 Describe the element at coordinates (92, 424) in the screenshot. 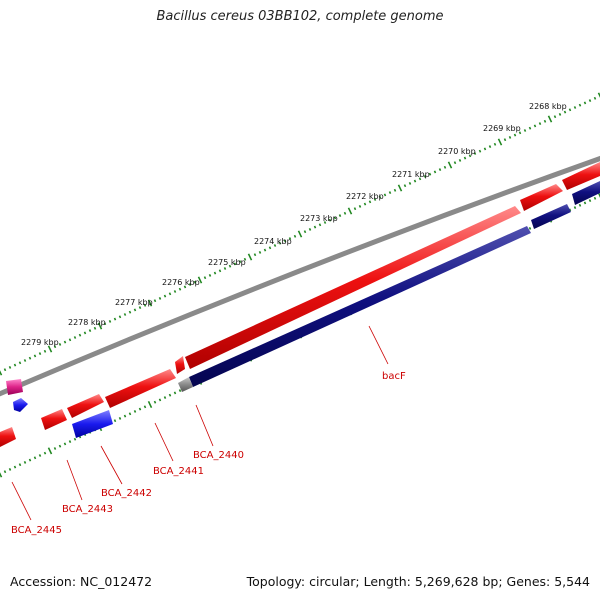

I see `feature-blue` at that location.